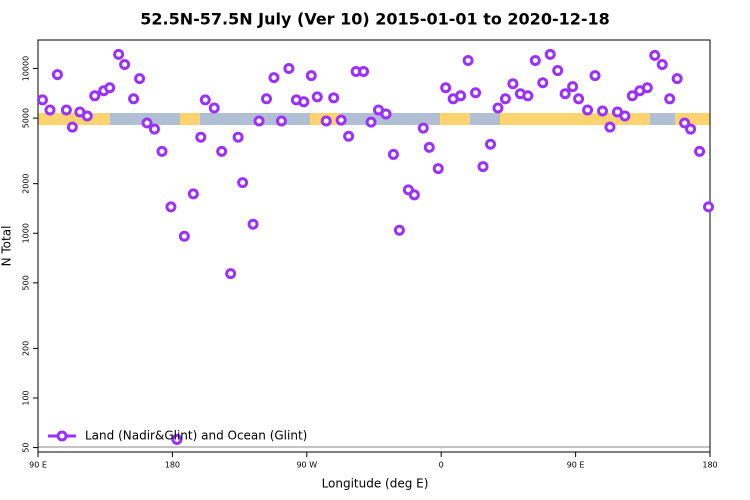  What do you see at coordinates (306, 465) in the screenshot?
I see `x-tick-label: 90 W` at bounding box center [306, 465].